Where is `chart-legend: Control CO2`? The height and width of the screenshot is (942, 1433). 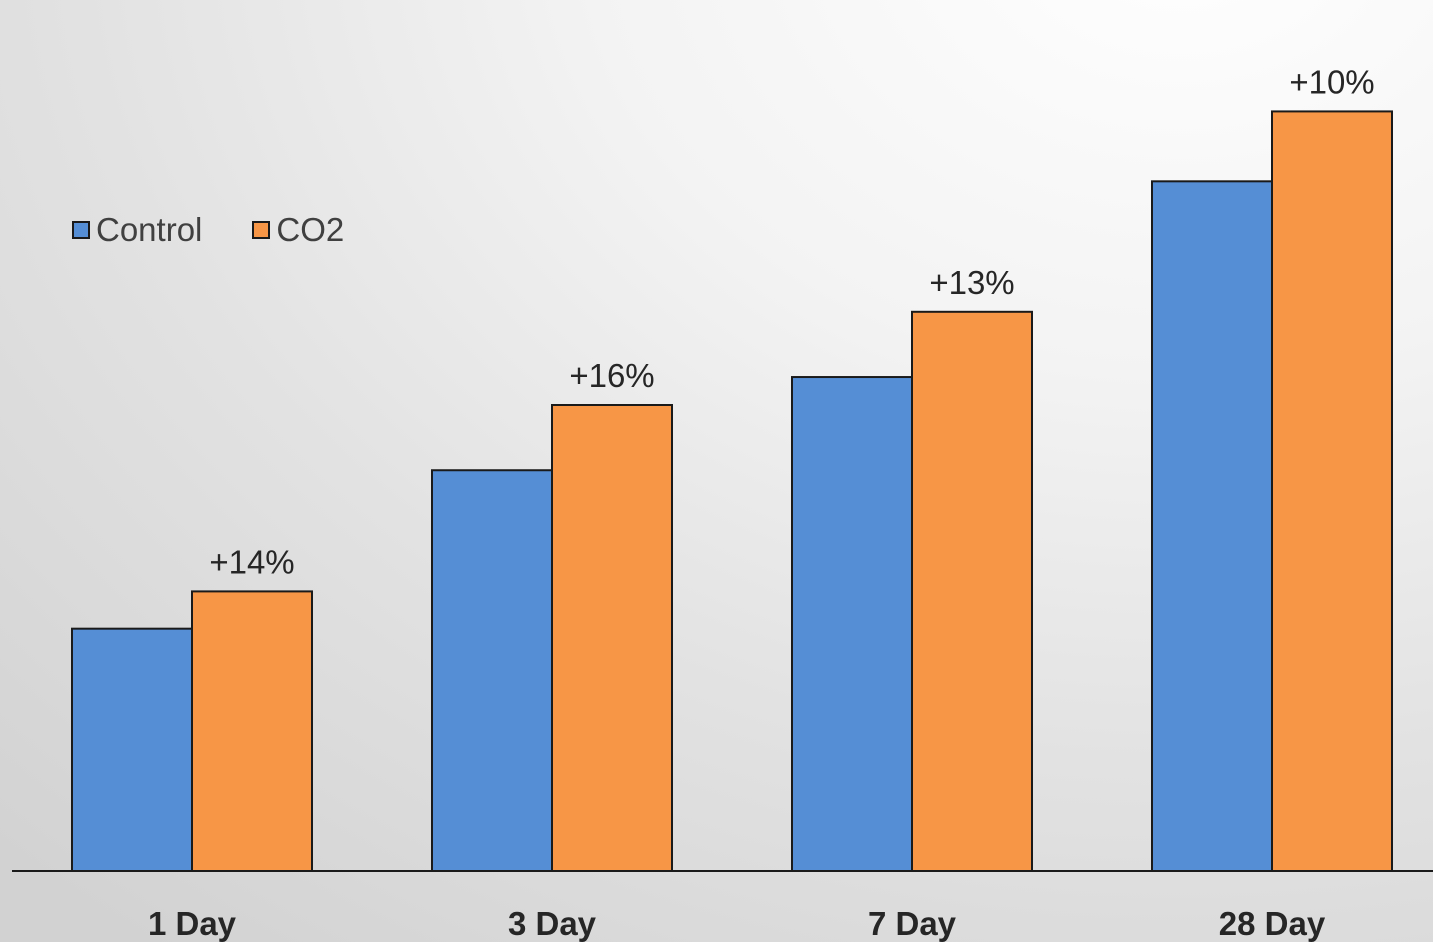
chart-legend: Control CO2 is located at coordinates (233, 230).